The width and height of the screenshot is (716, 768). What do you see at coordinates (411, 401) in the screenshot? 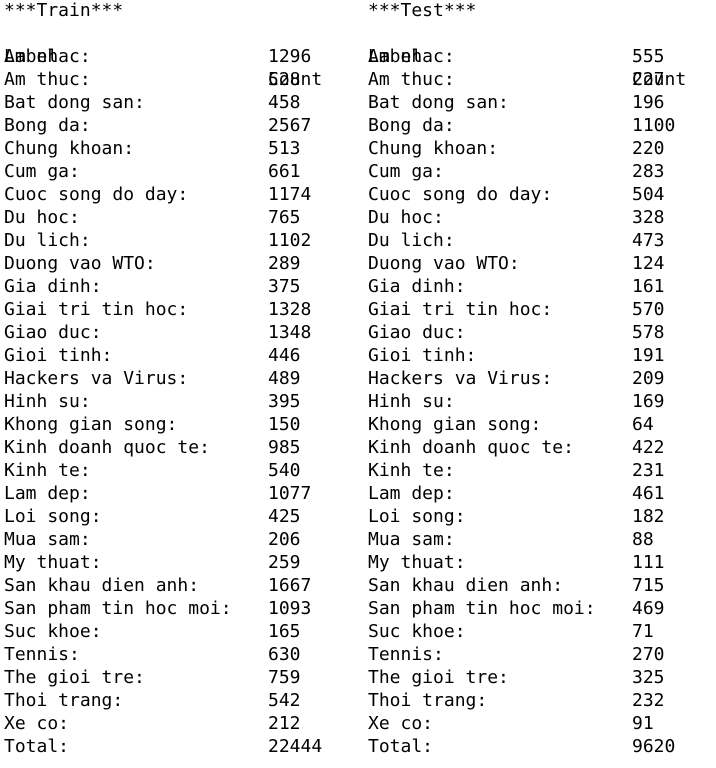
I see `test-row-label: Hinh su:` at bounding box center [411, 401].